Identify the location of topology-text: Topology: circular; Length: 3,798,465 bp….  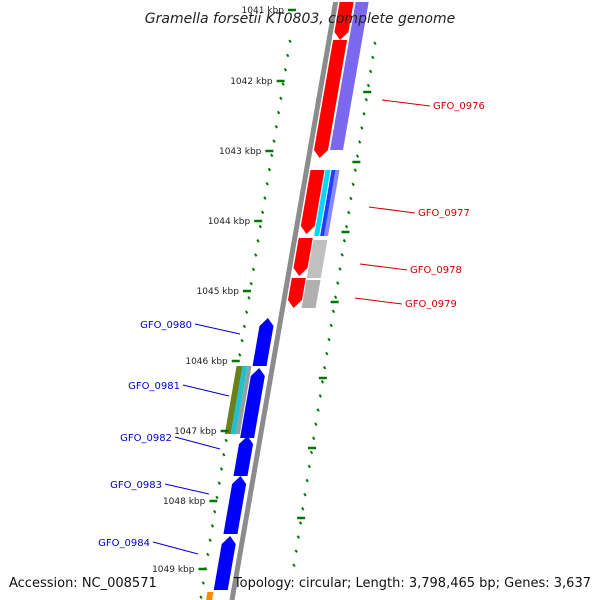
(412, 583).